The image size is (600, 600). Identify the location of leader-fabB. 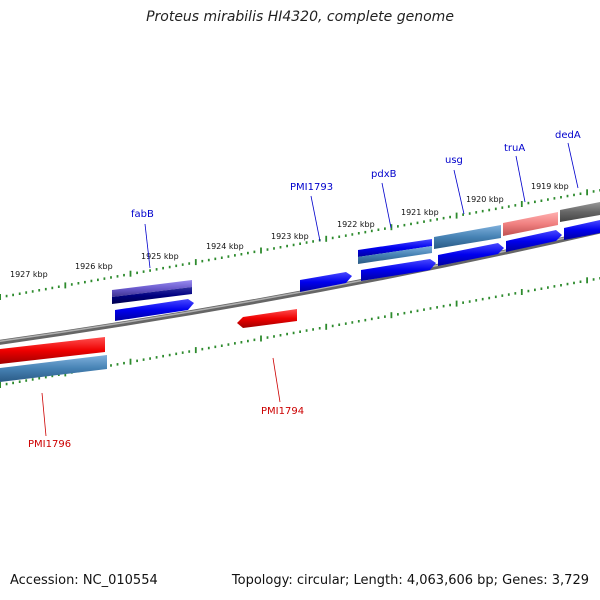
(147, 246).